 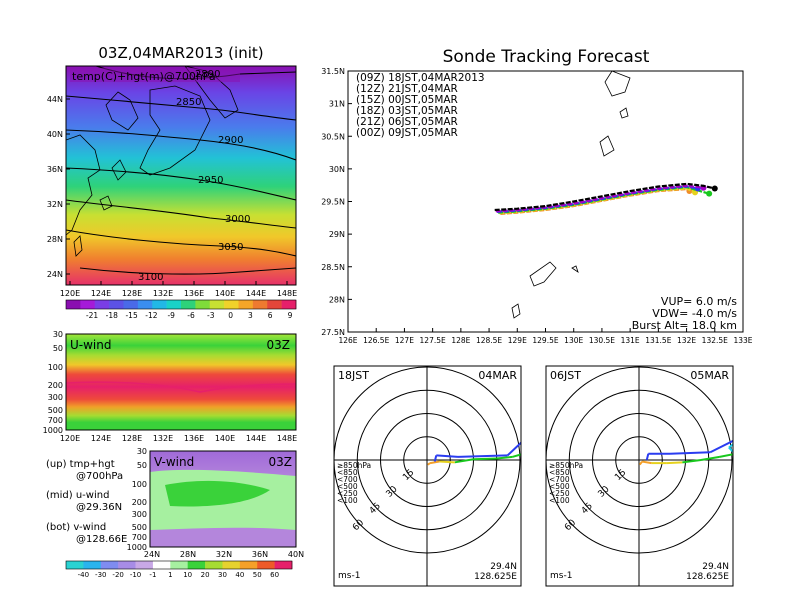 I want to click on colorbar-label: 9, so click(x=290, y=315).